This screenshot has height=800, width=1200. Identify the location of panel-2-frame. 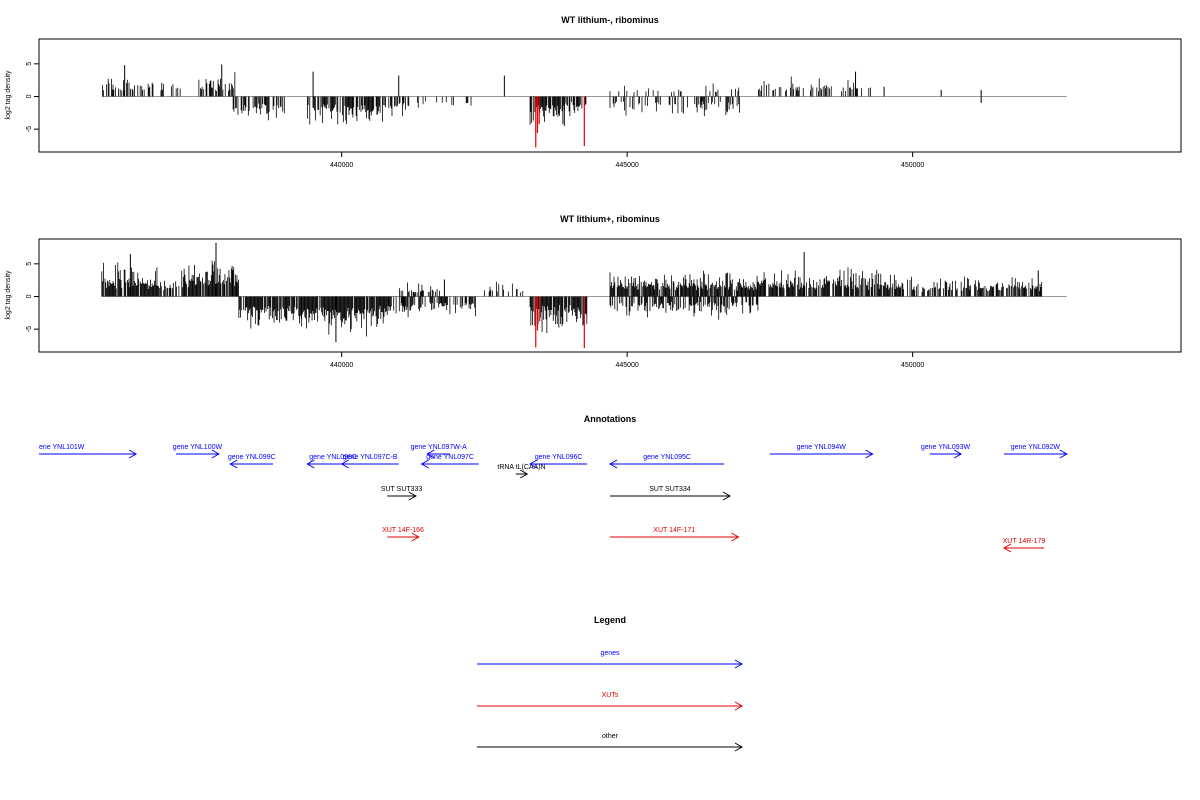
(610, 295).